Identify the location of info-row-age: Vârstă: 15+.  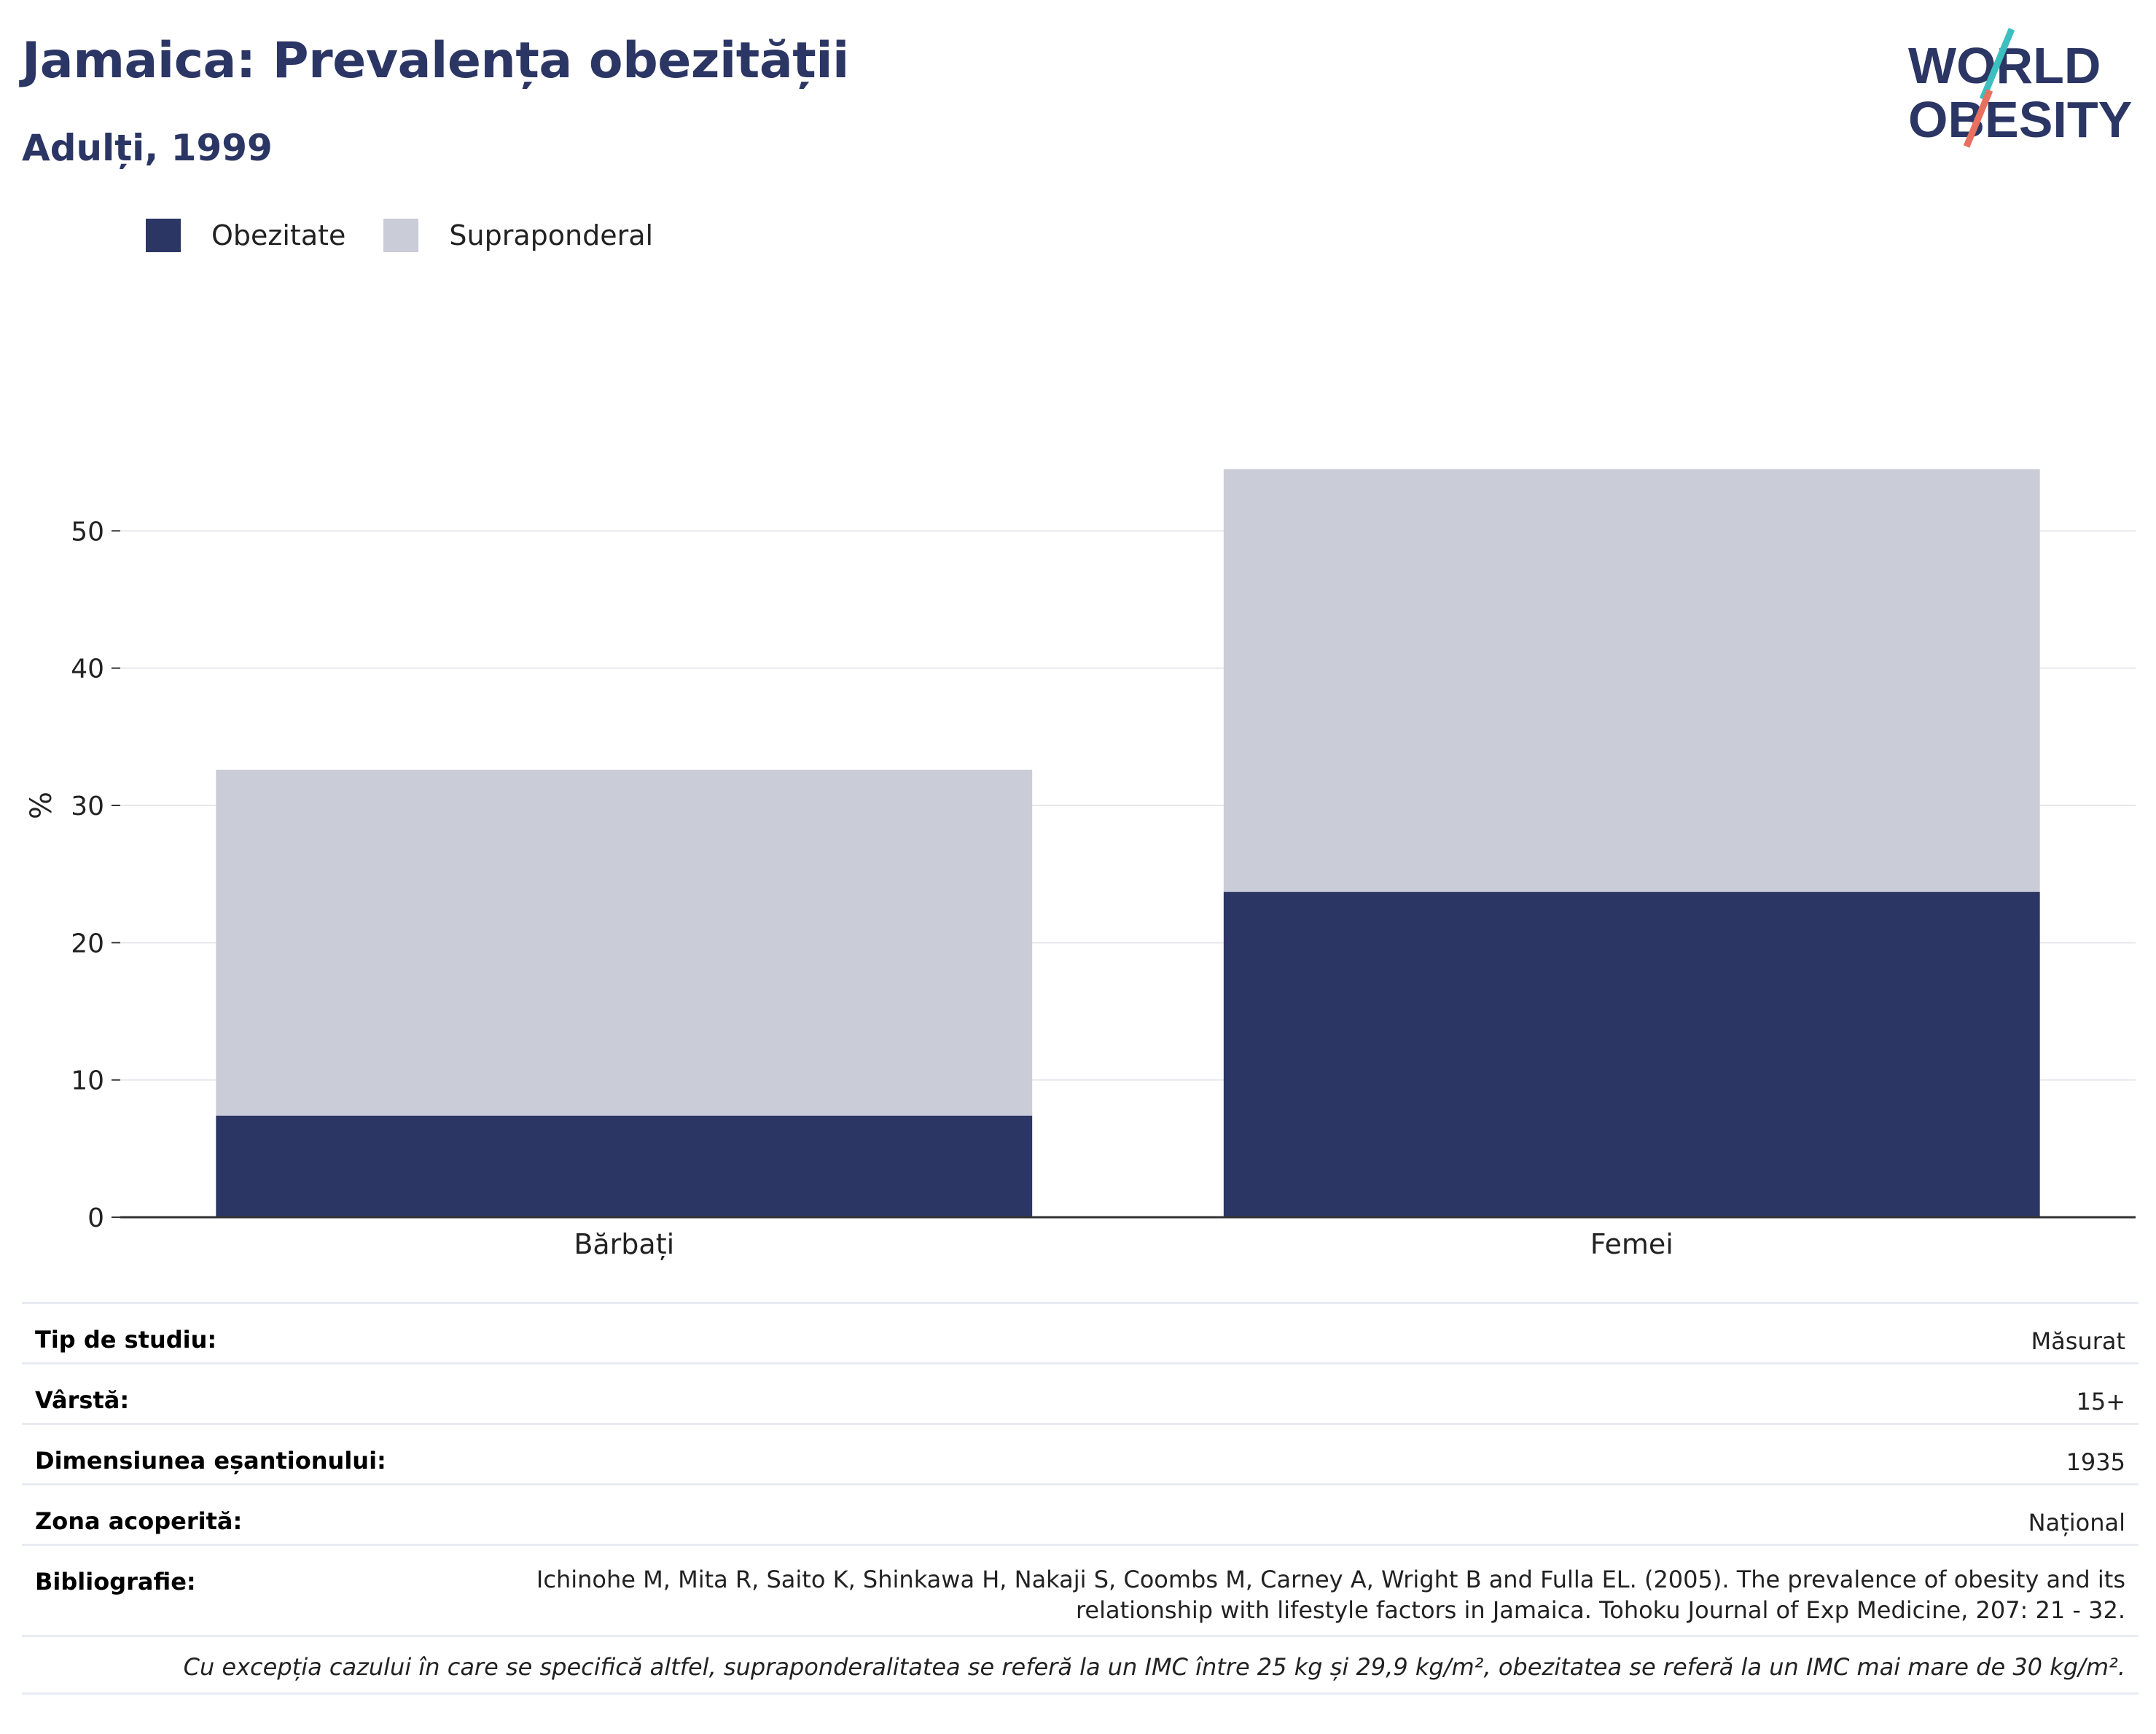
(1081, 1393).